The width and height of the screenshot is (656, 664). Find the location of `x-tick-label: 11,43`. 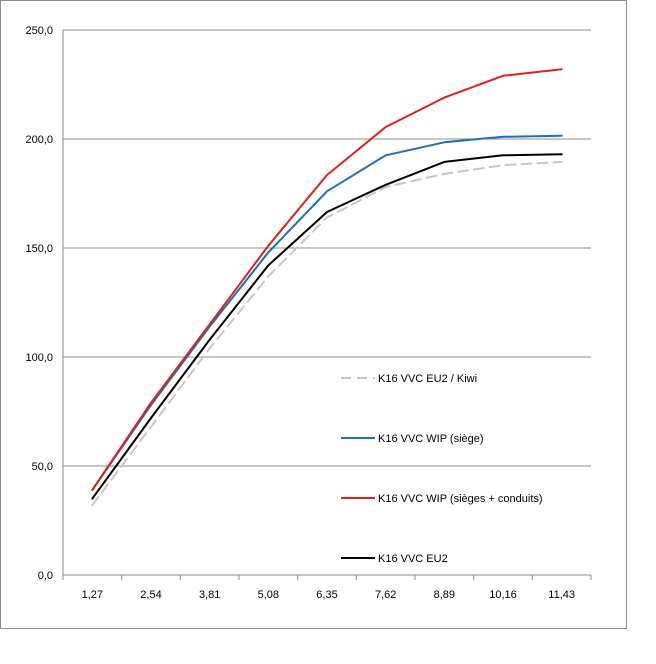

x-tick-label: 11,43 is located at coordinates (561, 595).